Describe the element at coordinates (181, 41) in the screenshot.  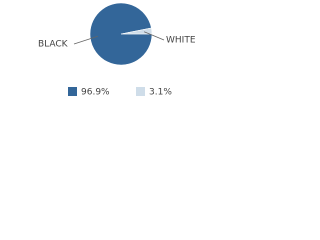
I see `category-label: WHITE` at that location.